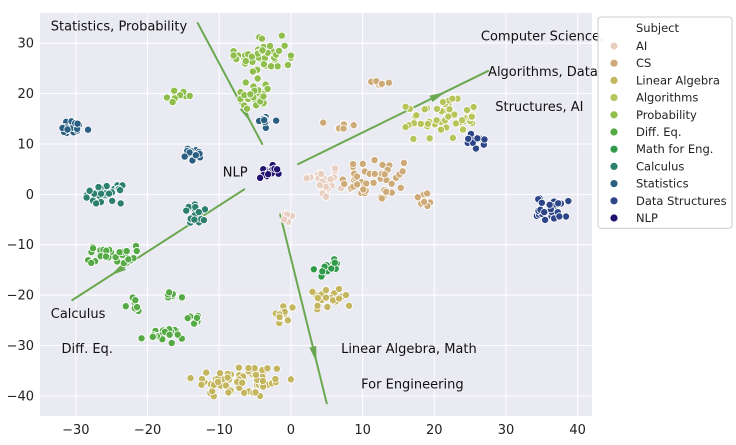 The height and width of the screenshot is (445, 736). Describe the element at coordinates (158, 245) in the screenshot. I see `annotation-arrow` at that location.